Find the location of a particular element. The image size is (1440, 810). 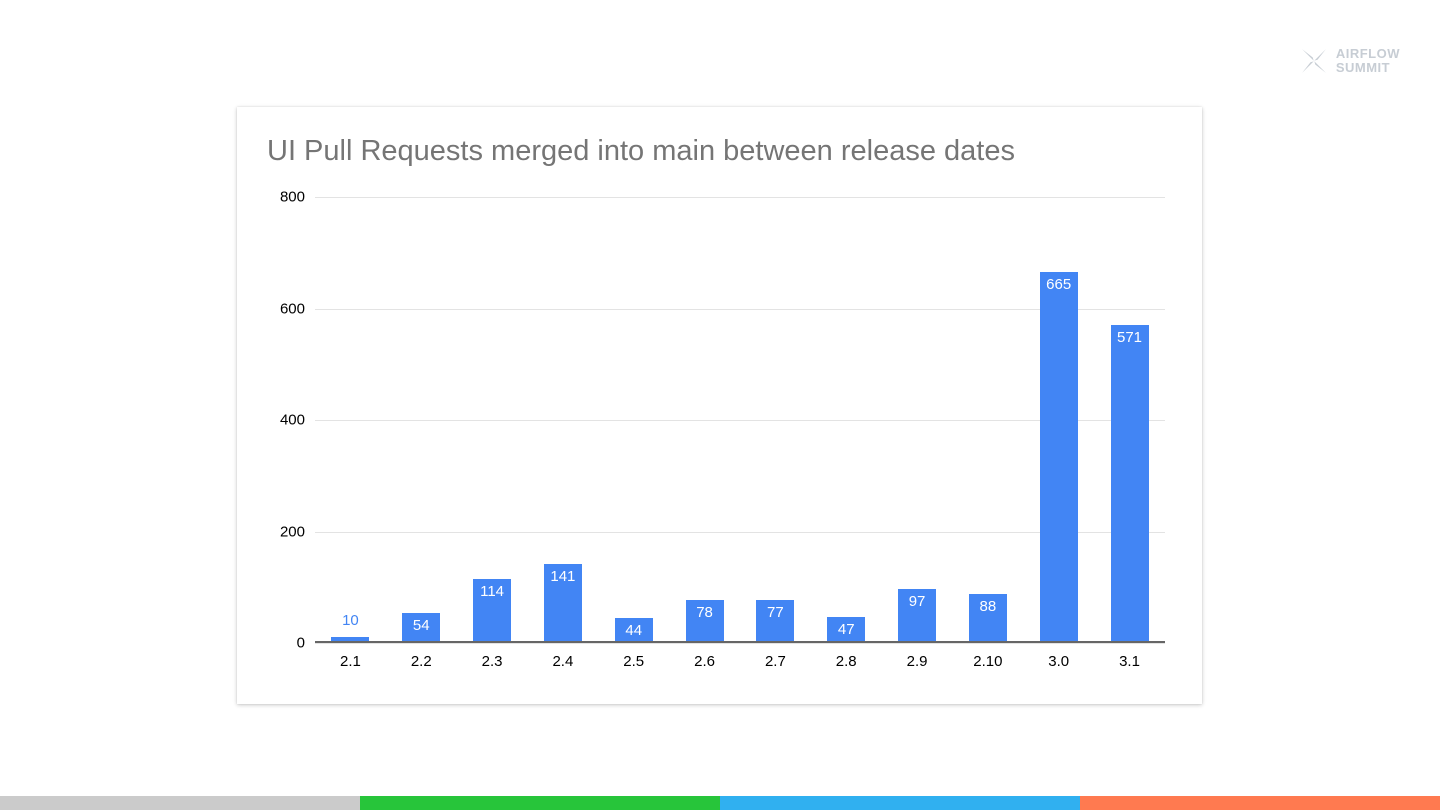

bar-2.8: 47 is located at coordinates (846, 629).